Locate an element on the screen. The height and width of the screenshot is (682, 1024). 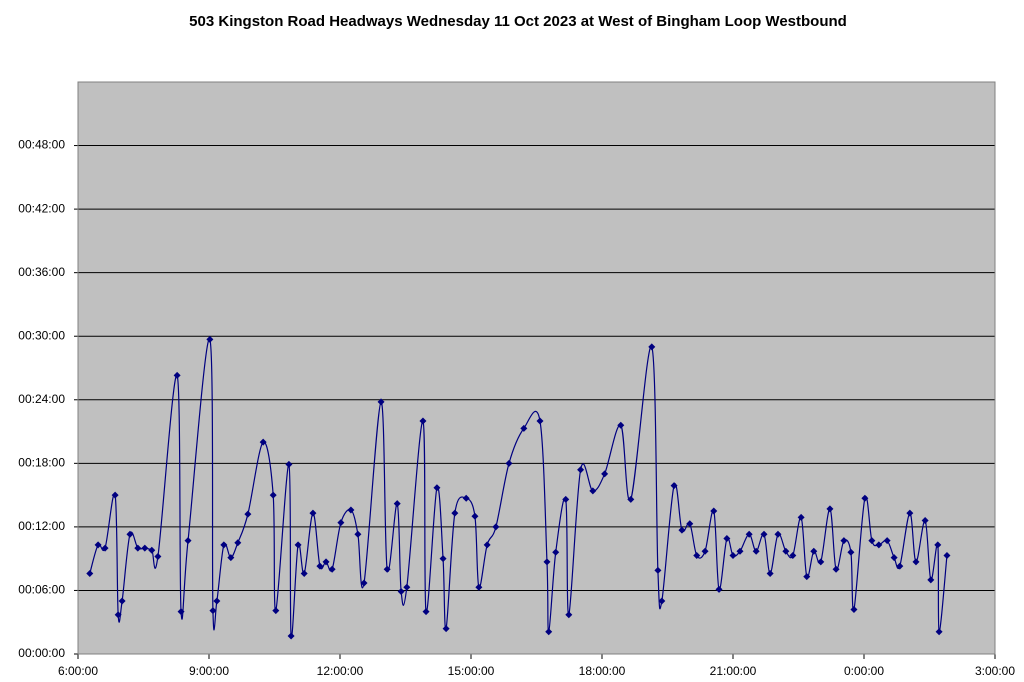
y-tick-label: 00:12:00 is located at coordinates (41, 526).